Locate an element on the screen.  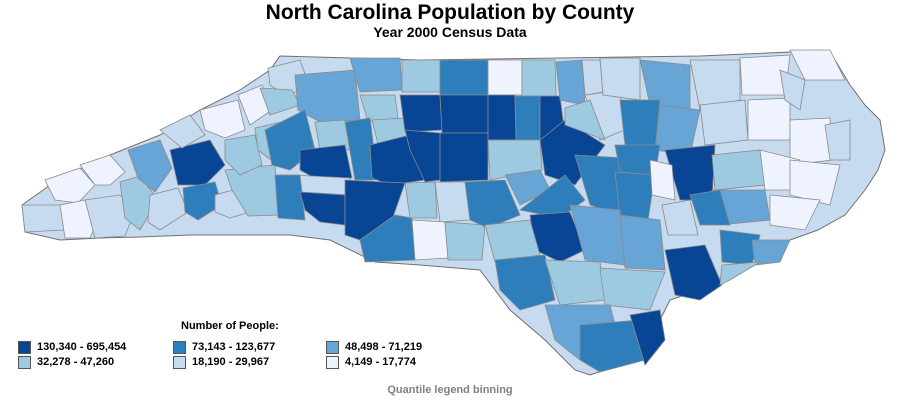
map-title: North Carolina Population by County is located at coordinates (450, 12).